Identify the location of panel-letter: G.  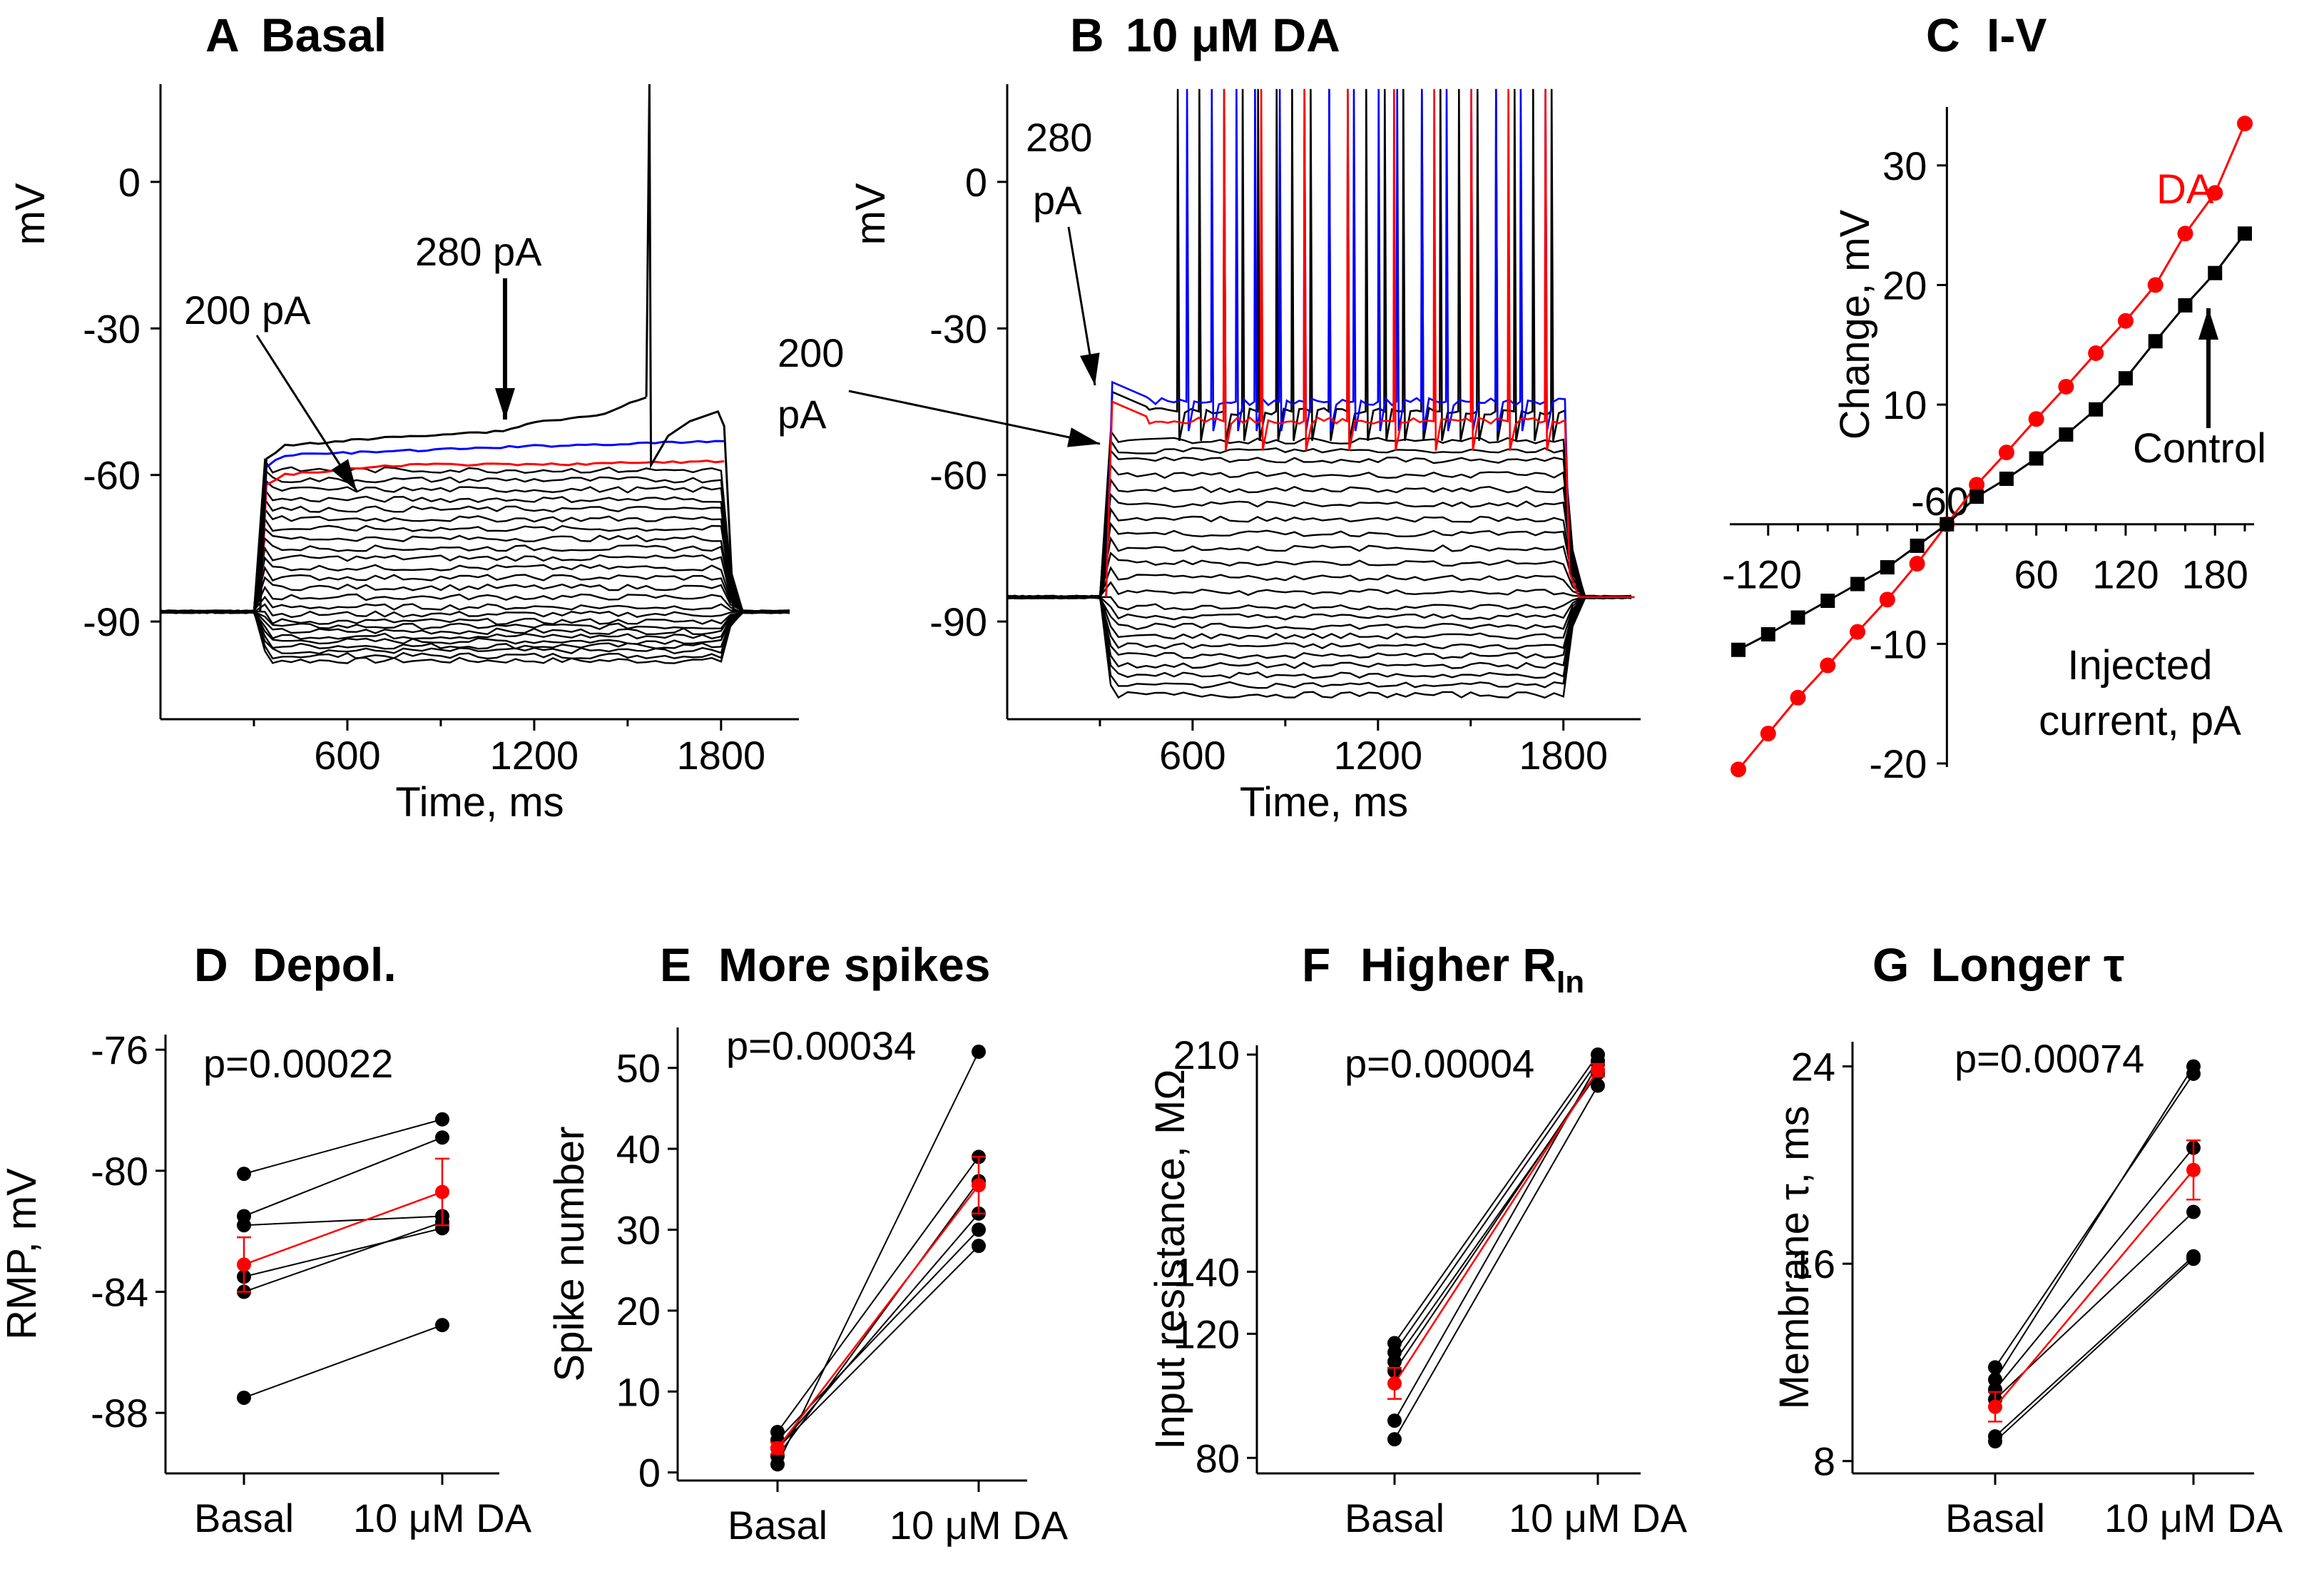
(1890, 964).